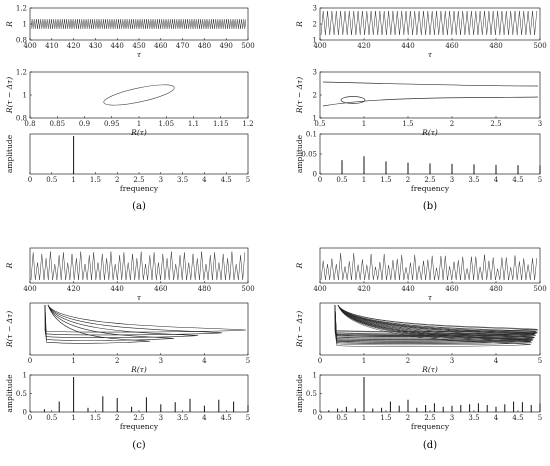  I want to click on phase-upper-branch, so click(430, 84).